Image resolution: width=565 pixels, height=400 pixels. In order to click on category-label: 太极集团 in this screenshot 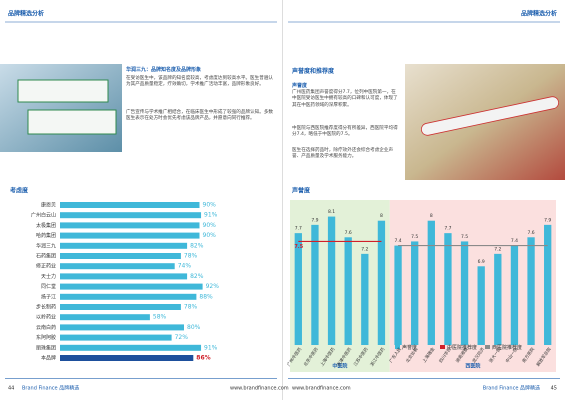, I will do `click(46, 225)`.